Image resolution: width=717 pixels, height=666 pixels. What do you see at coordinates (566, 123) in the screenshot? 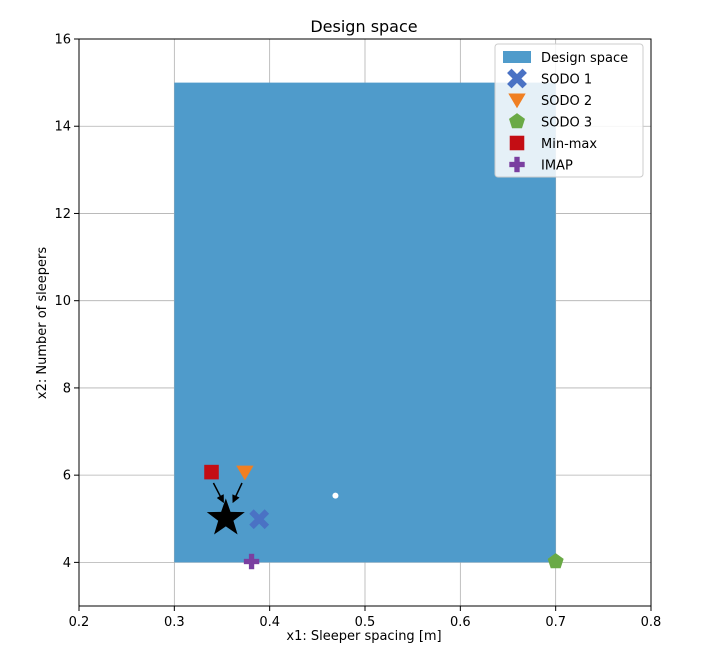
I see `legend-label-sodo-3: SODO 3` at bounding box center [566, 123].